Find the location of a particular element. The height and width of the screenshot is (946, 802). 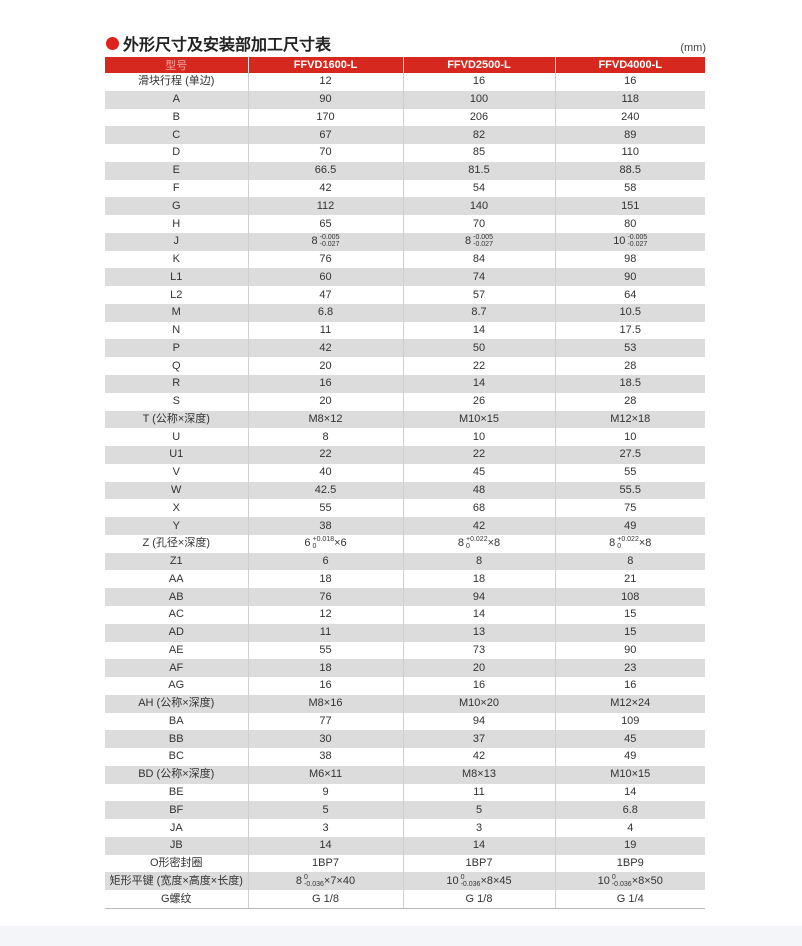

header-ffvd1600: FFVD1600-L is located at coordinates (325, 65).